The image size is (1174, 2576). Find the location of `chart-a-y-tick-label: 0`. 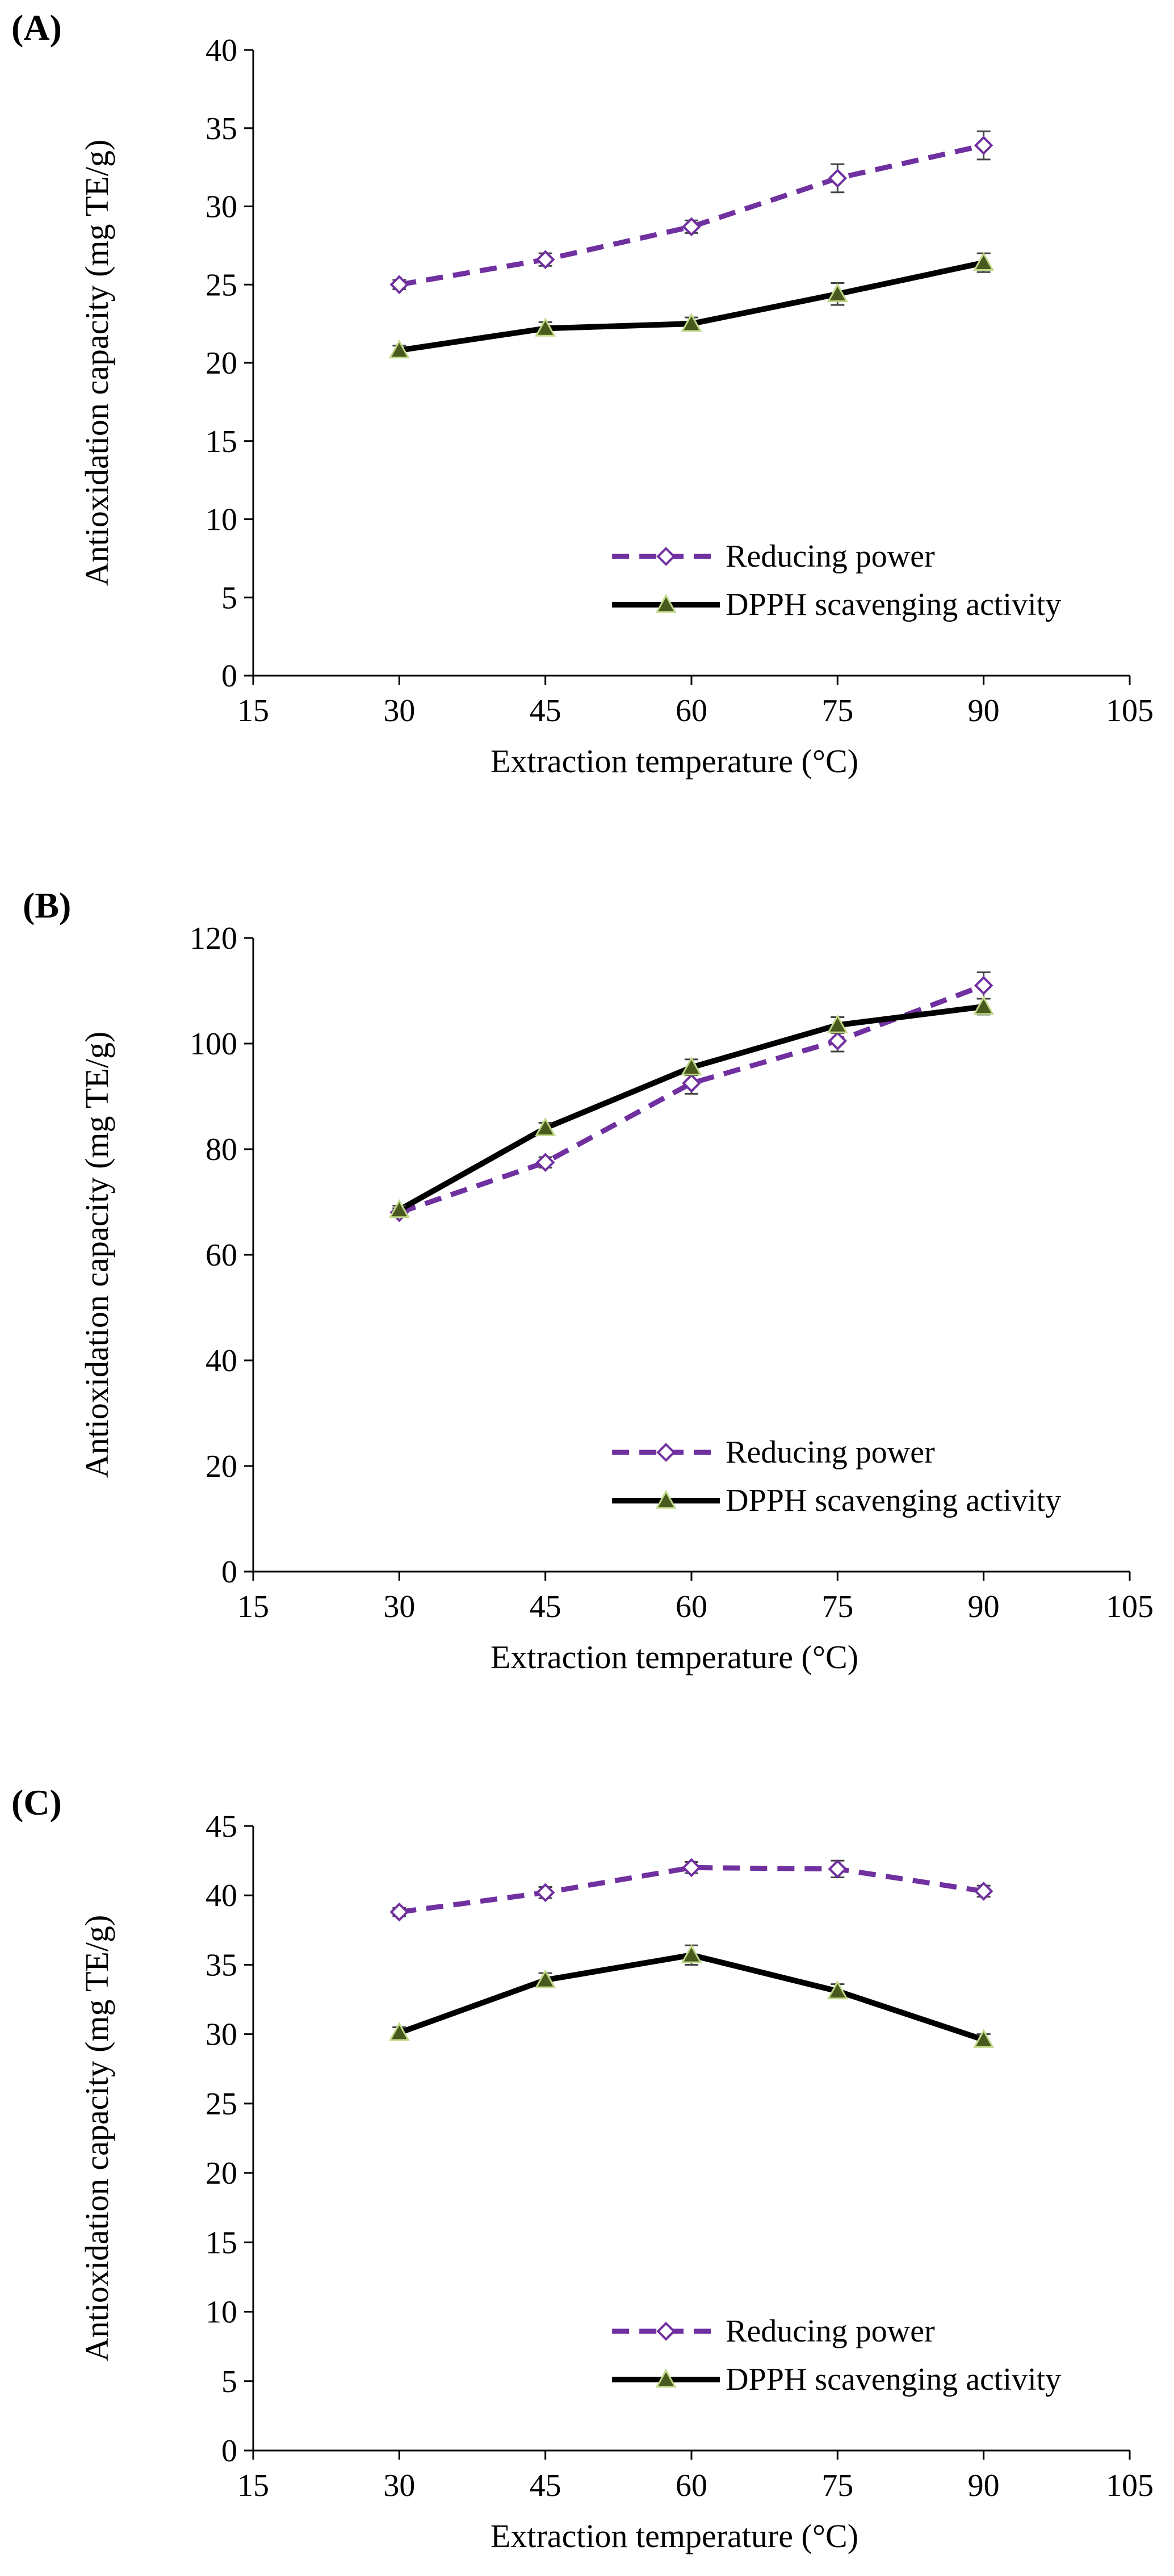

chart-a-y-tick-label: 0 is located at coordinates (229, 676).